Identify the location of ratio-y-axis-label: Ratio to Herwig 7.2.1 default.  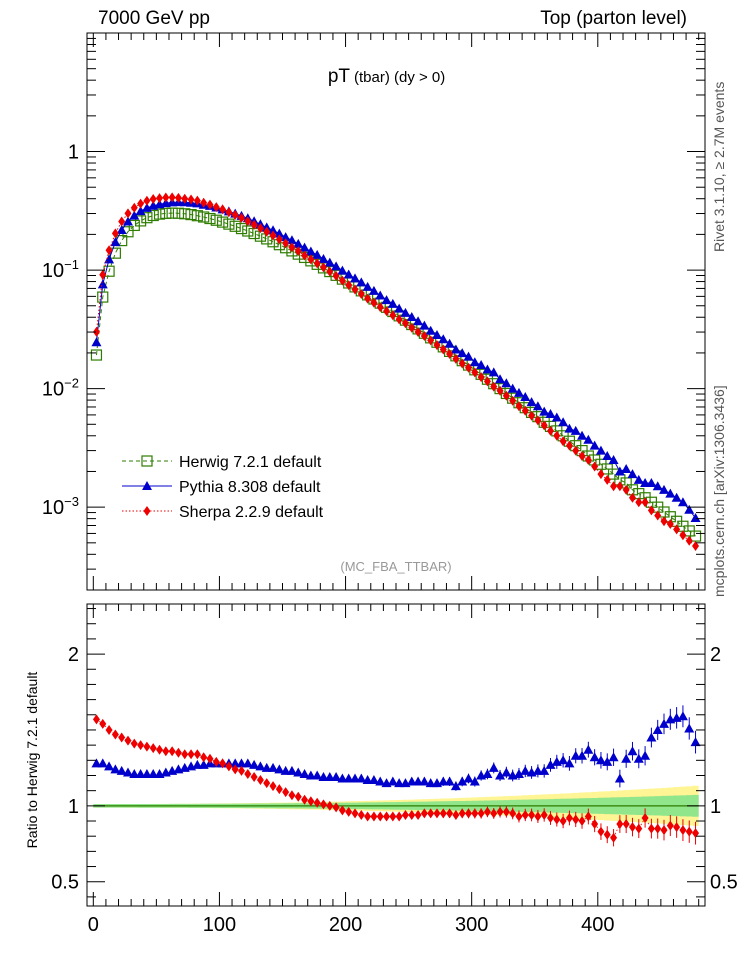
(32, 760).